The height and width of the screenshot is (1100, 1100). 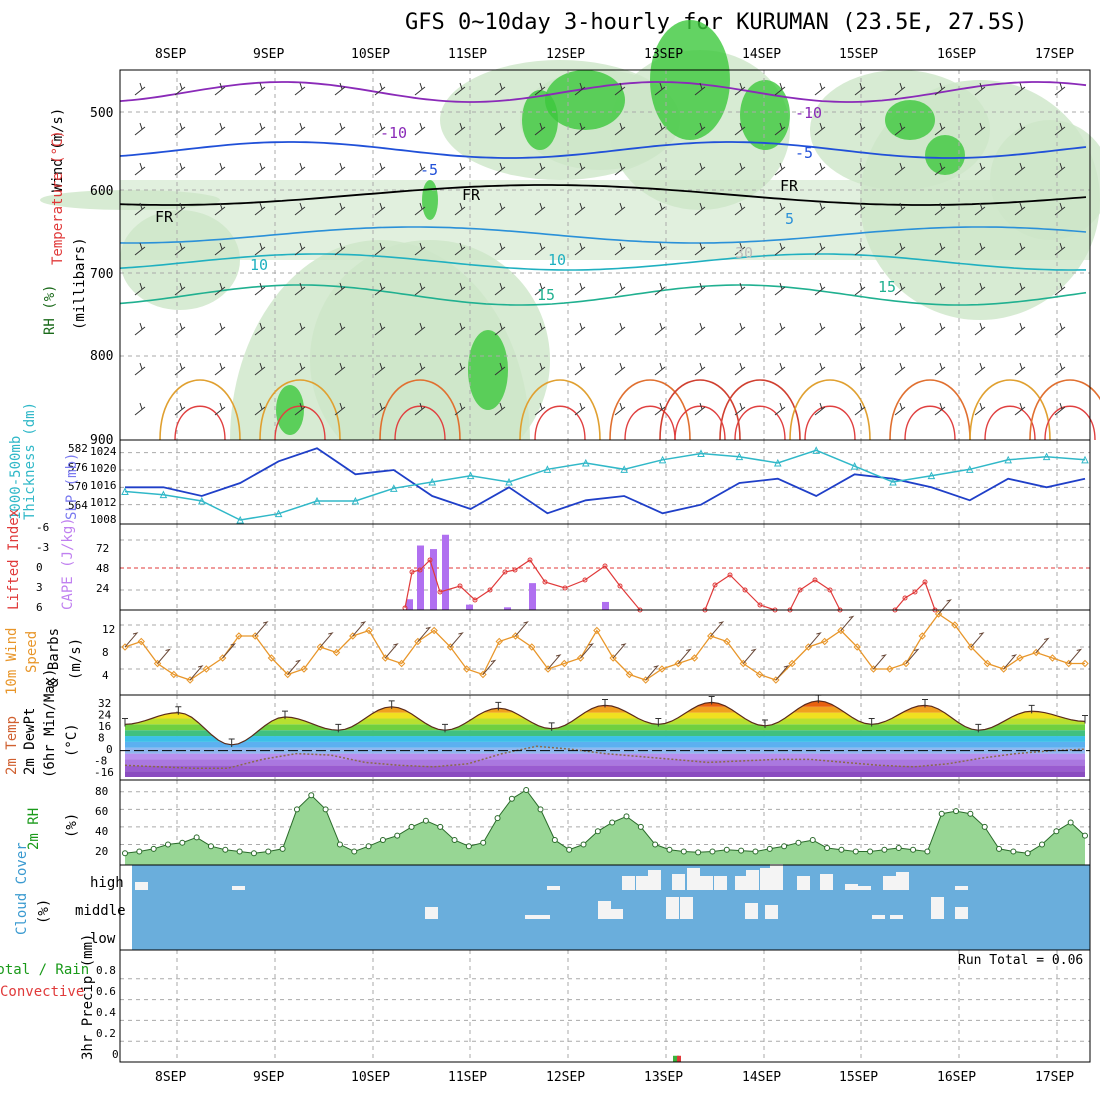 What do you see at coordinates (68, 563) in the screenshot?
I see `cape-axis-label: CAPE (J/kg)` at bounding box center [68, 563].